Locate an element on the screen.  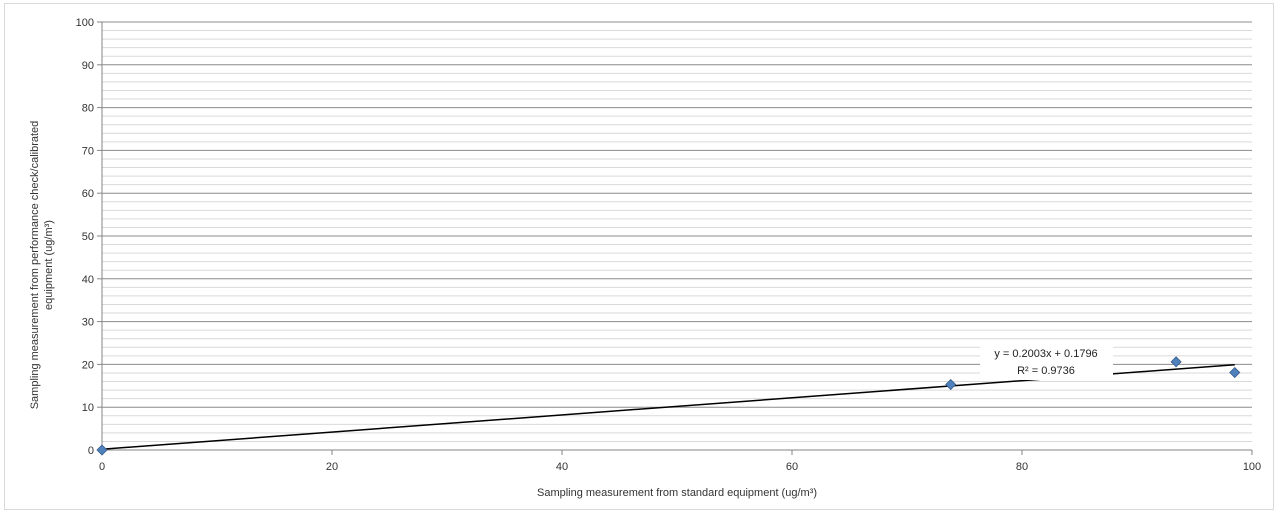
trendline-equation-background is located at coordinates (1046, 362).